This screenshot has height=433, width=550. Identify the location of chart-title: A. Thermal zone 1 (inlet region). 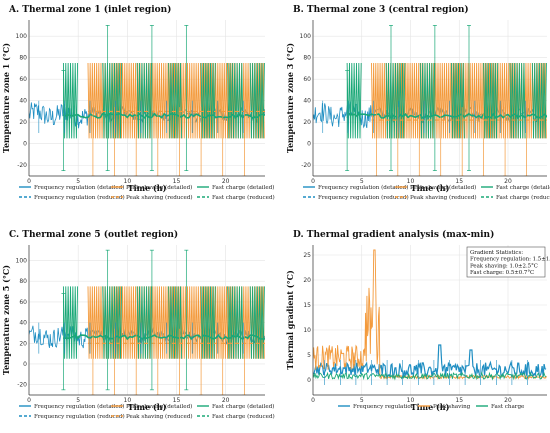
(89, 9).